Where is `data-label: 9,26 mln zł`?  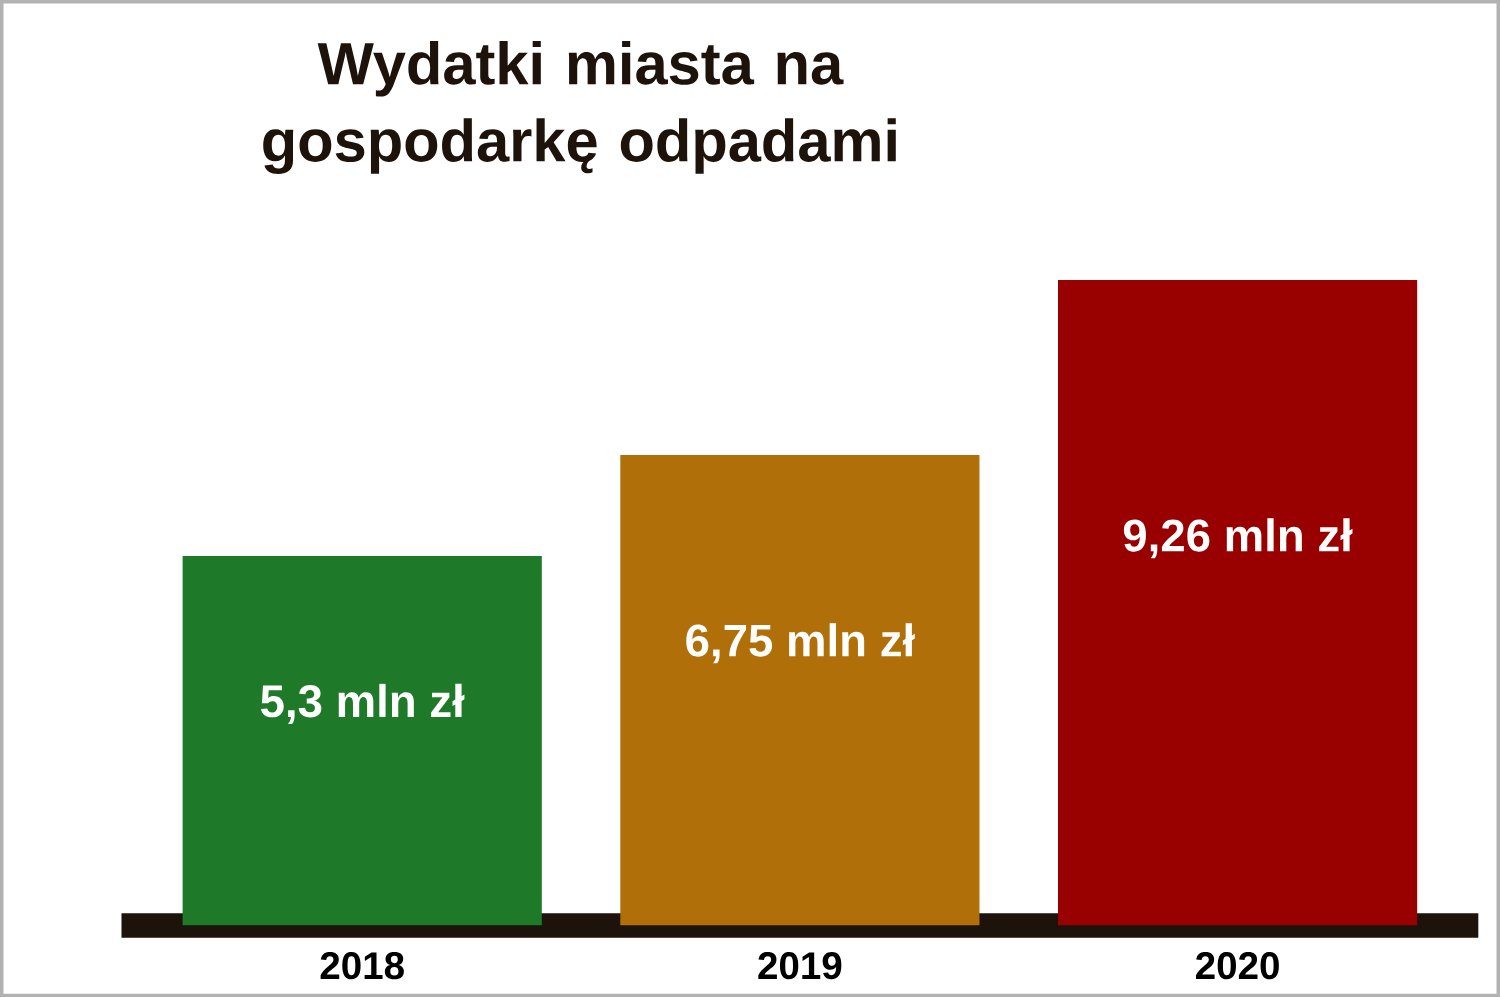 data-label: 9,26 mln zł is located at coordinates (1238, 538).